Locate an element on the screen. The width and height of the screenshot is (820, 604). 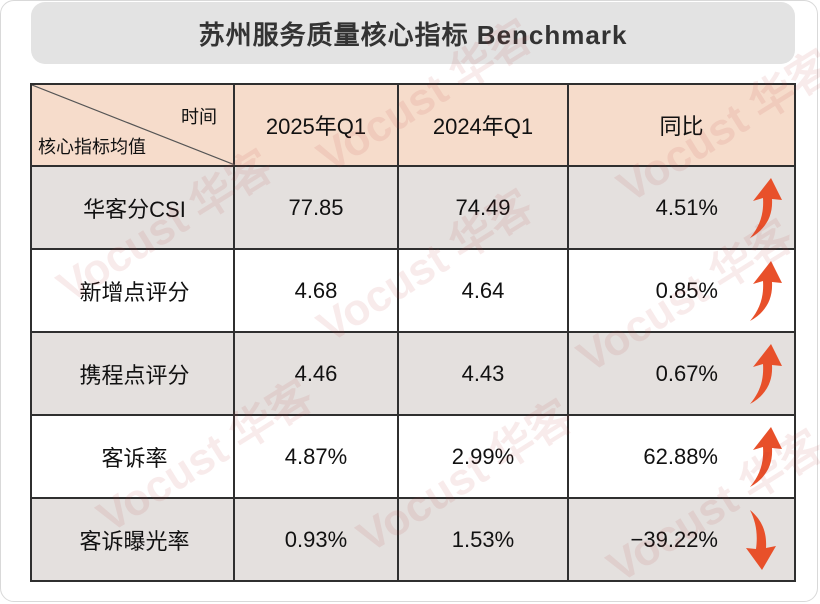
value-2024q1: 2.99% is located at coordinates (483, 456).